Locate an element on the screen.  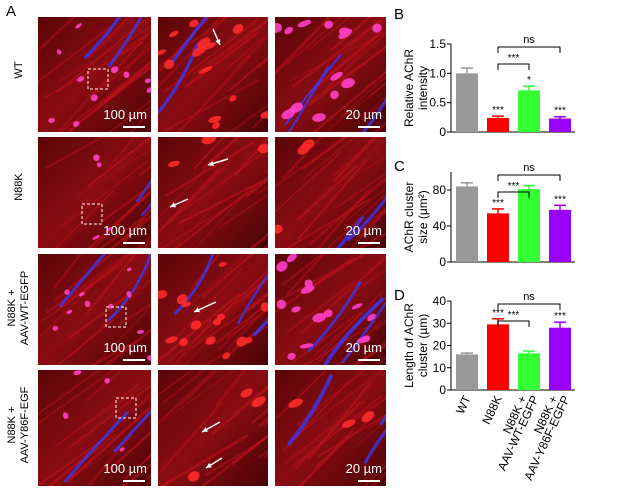
y-axis-label: Relative AChR is located at coordinates (409, 88).